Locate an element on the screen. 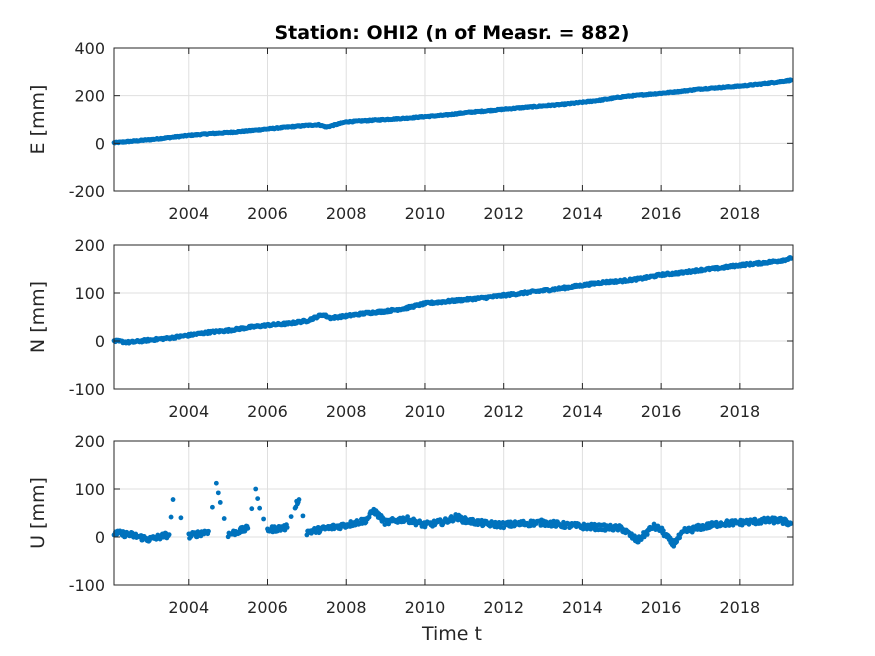  x-tick-label-N-2006: 2006 is located at coordinates (267, 411).